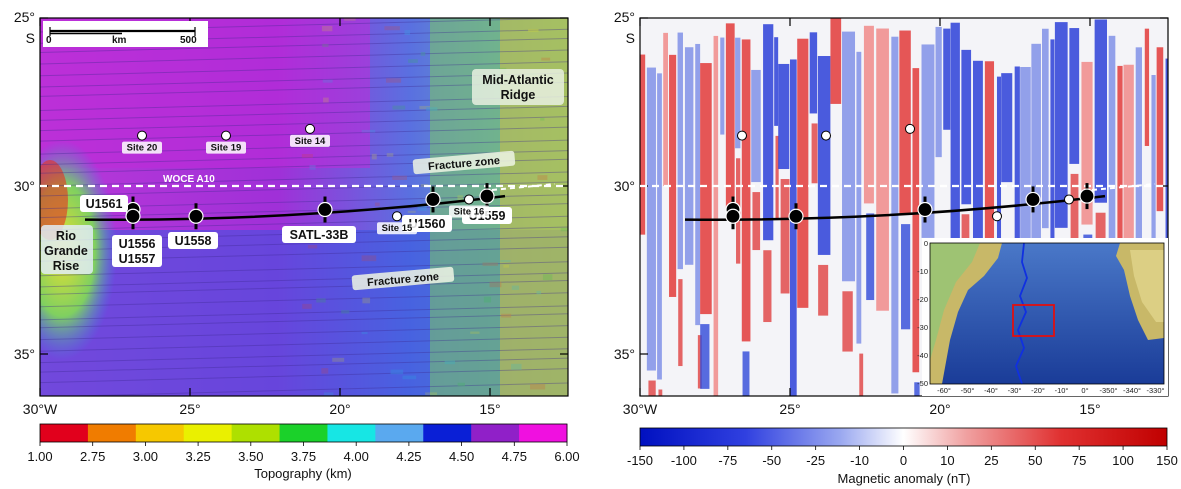 The height and width of the screenshot is (489, 1181). I want to click on lat-label: S, so click(630, 38).